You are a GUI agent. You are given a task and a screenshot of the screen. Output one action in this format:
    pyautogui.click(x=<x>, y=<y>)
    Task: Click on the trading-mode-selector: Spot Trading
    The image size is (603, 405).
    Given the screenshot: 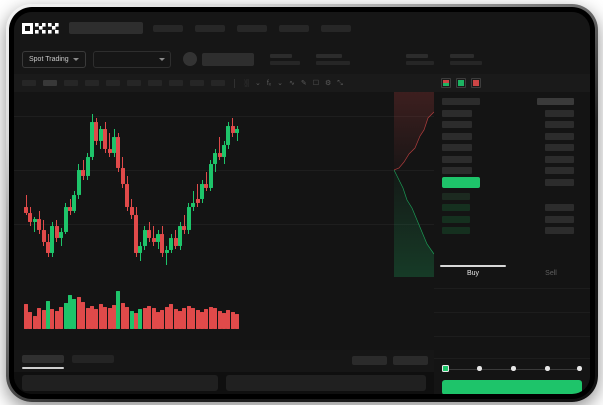 What is the action you would take?
    pyautogui.click(x=54, y=59)
    